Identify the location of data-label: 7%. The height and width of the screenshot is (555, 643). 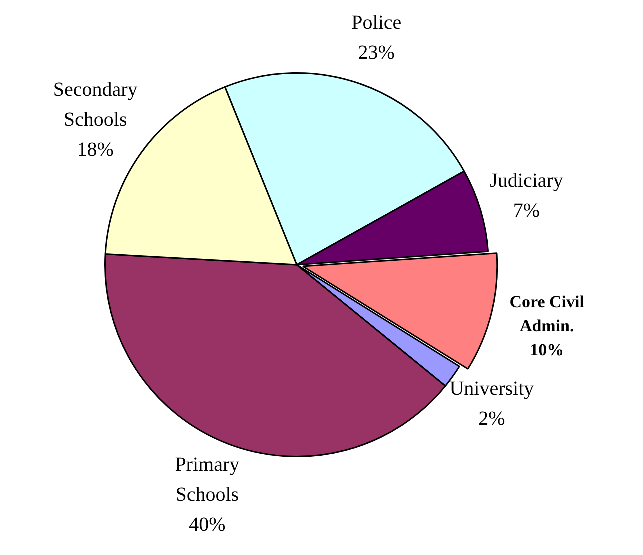
(526, 211).